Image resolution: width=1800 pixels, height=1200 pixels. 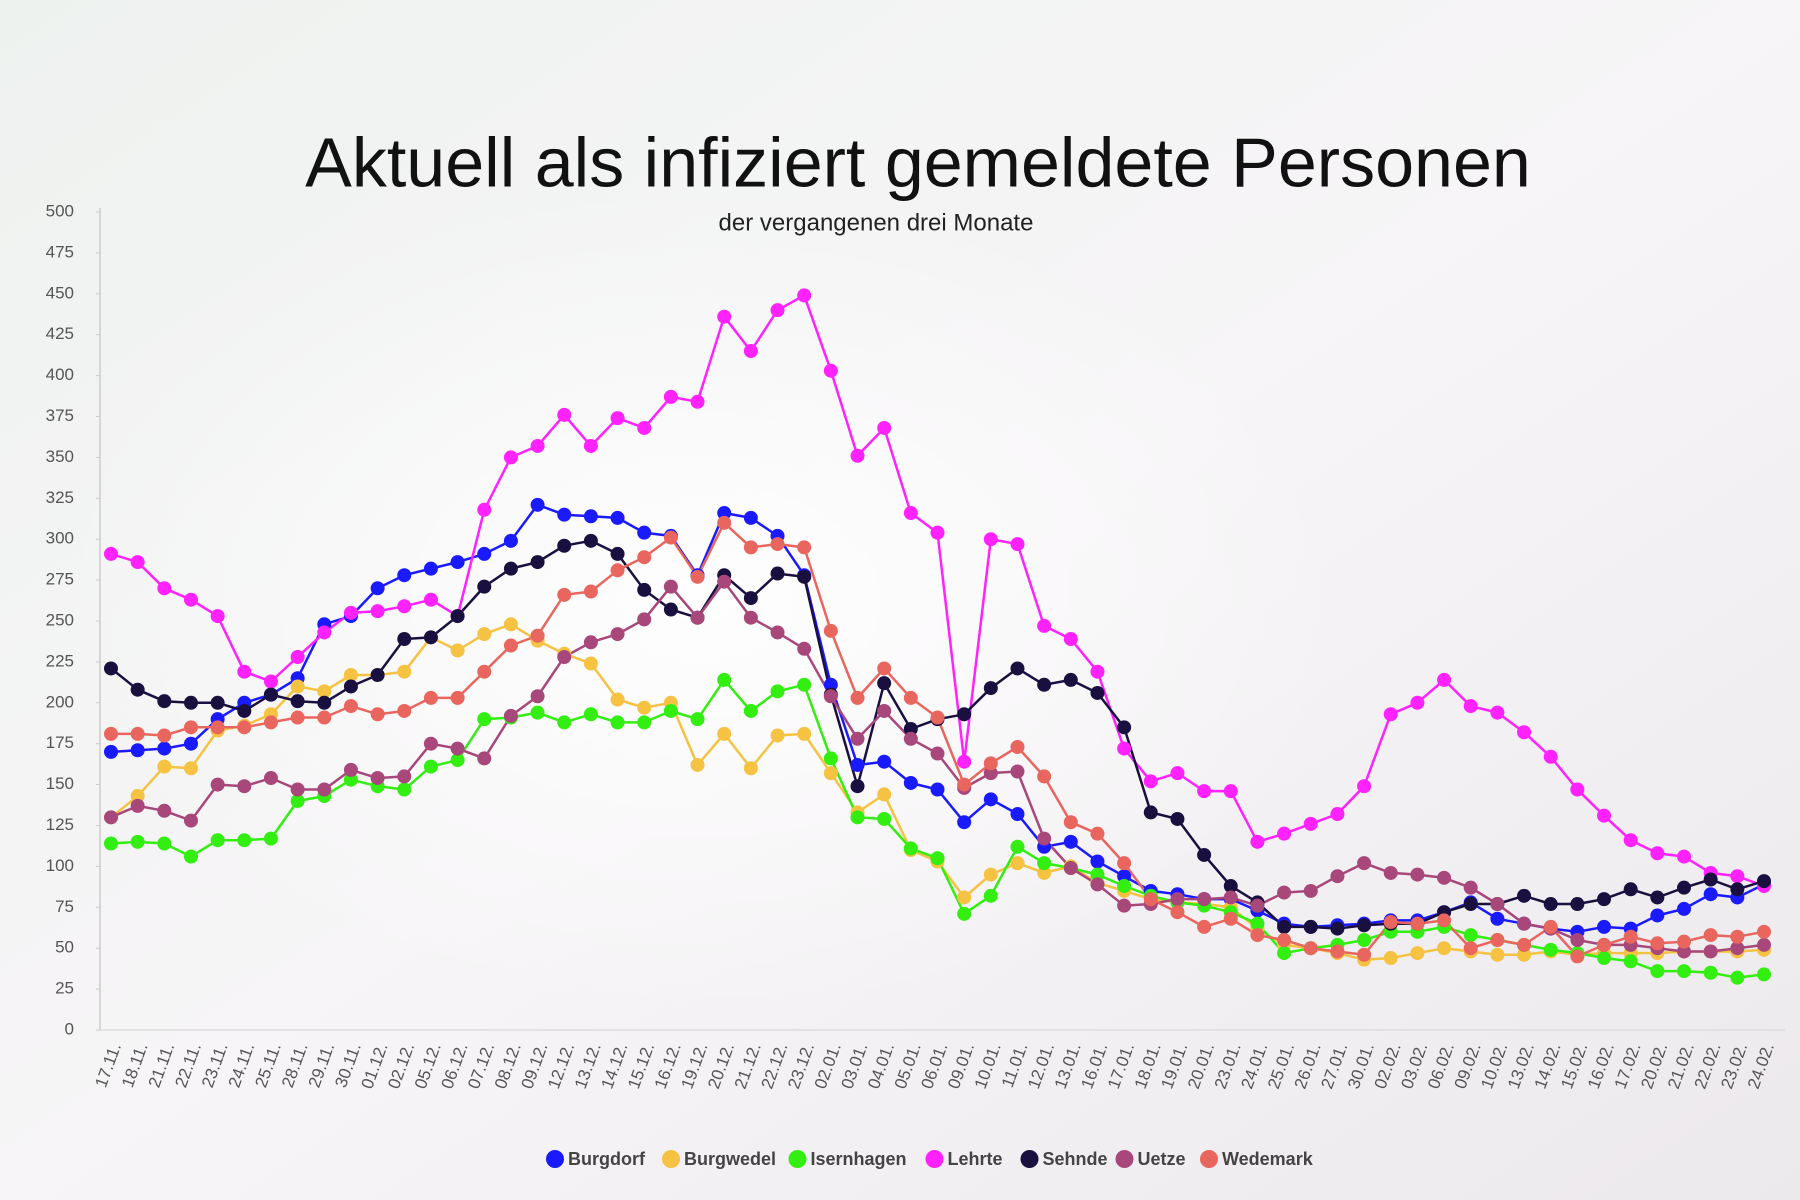 I want to click on y-tick-label: 500, so click(x=60, y=210).